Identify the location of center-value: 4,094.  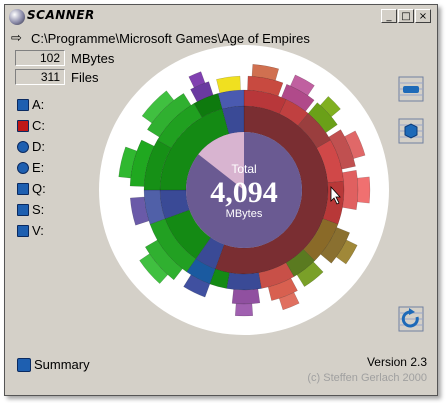
(244, 192).